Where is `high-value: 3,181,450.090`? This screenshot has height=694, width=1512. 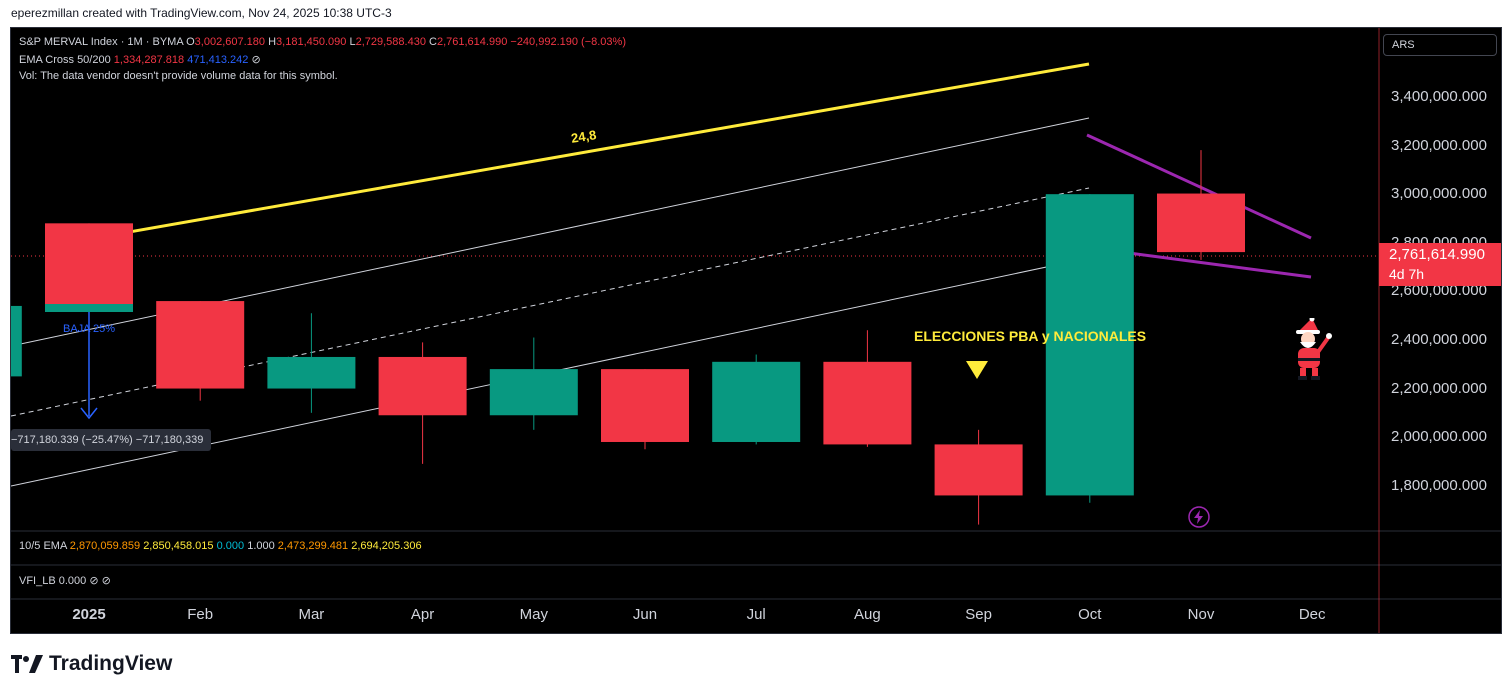 high-value: 3,181,450.090 is located at coordinates (311, 42).